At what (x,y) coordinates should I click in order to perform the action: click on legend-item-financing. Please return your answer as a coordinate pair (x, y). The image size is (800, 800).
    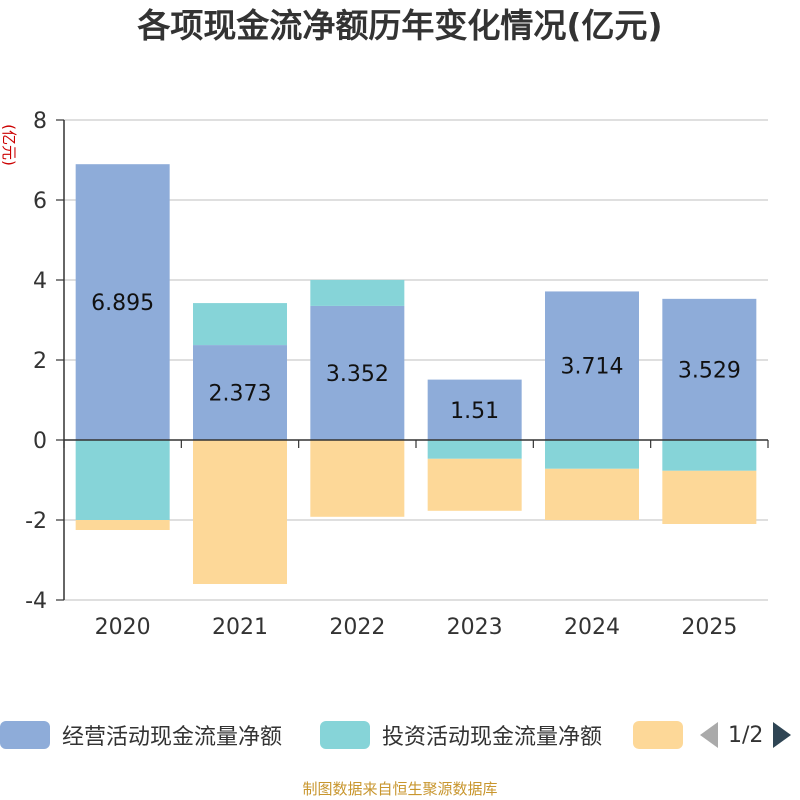
    Looking at the image, I should click on (664, 735).